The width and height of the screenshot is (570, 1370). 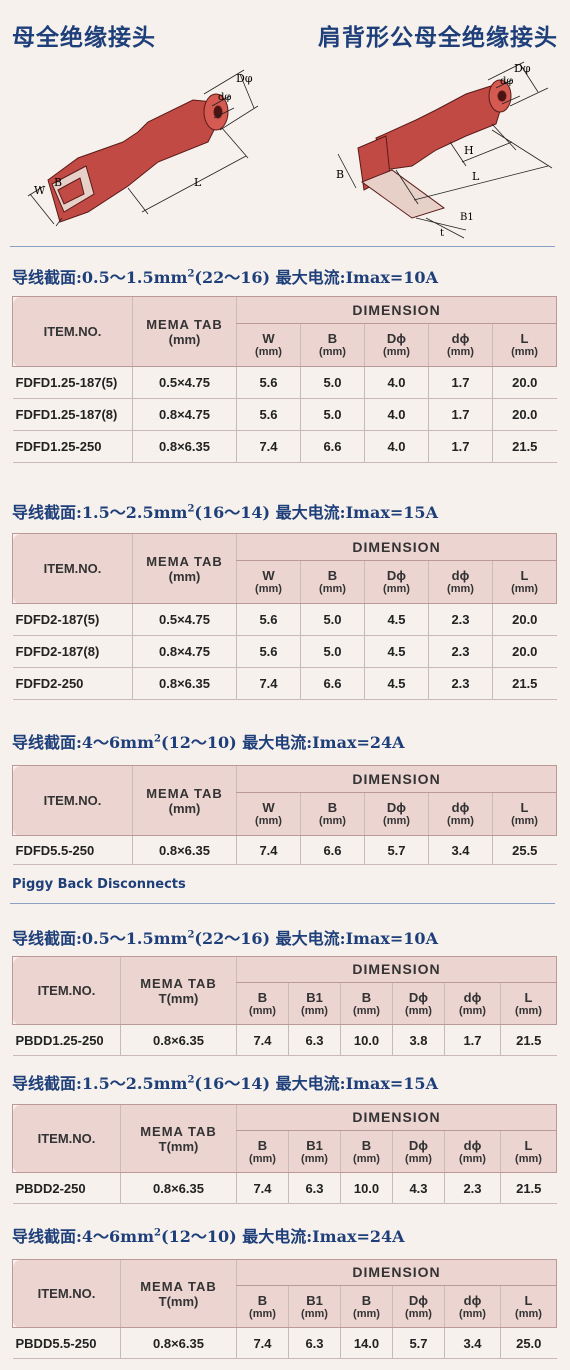 I want to click on diagram-label-B: B, so click(x=340, y=174).